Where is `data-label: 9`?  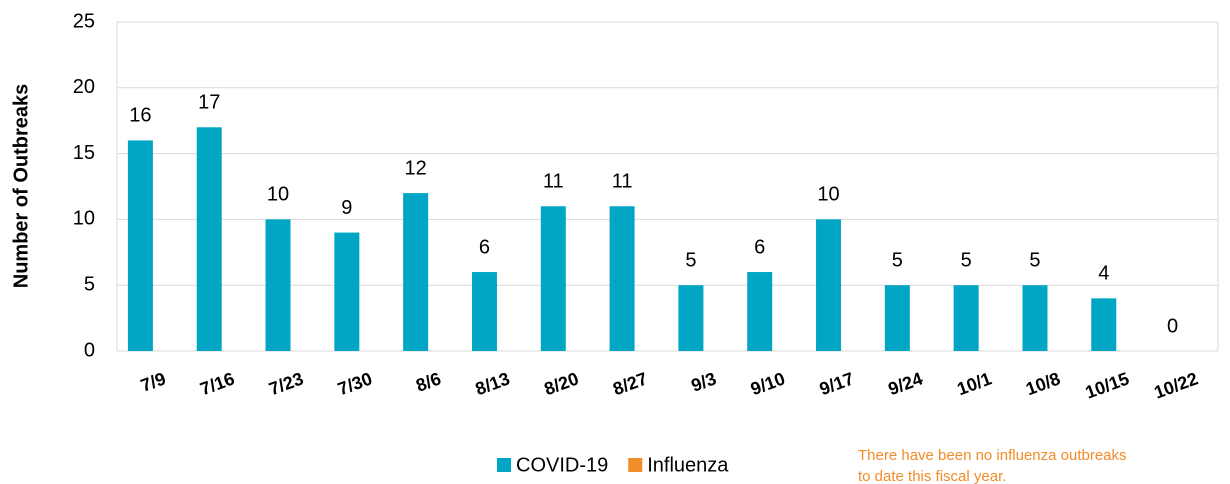
data-label: 9 is located at coordinates (346, 208).